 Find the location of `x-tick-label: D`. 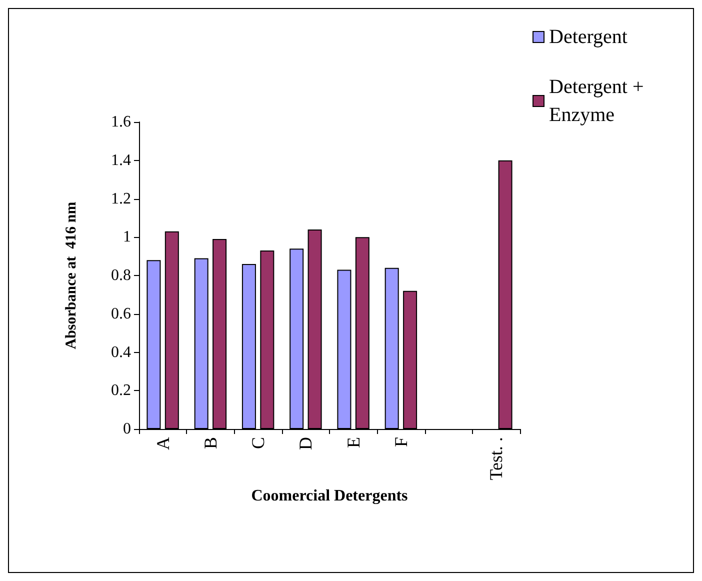

x-tick-label: D is located at coordinates (306, 443).